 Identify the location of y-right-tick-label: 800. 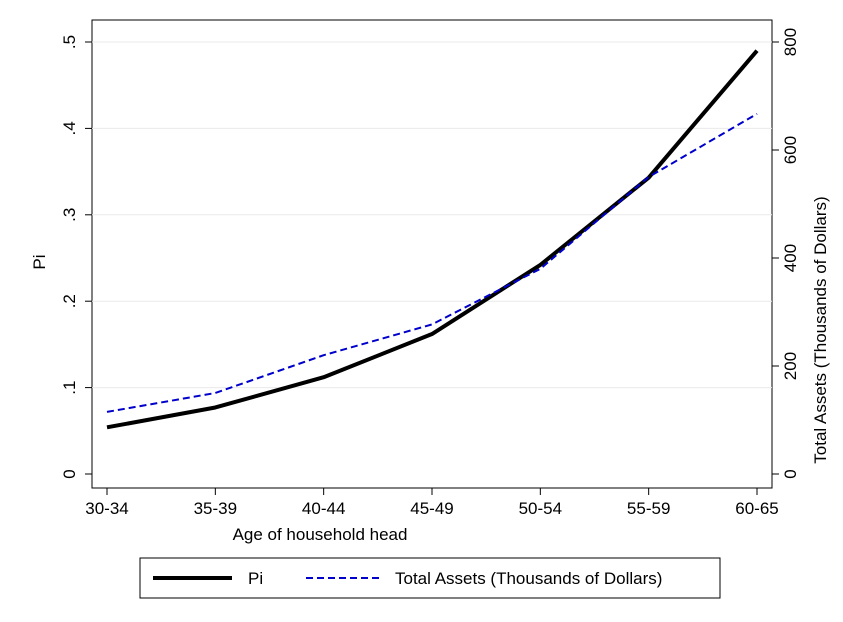
(790, 42).